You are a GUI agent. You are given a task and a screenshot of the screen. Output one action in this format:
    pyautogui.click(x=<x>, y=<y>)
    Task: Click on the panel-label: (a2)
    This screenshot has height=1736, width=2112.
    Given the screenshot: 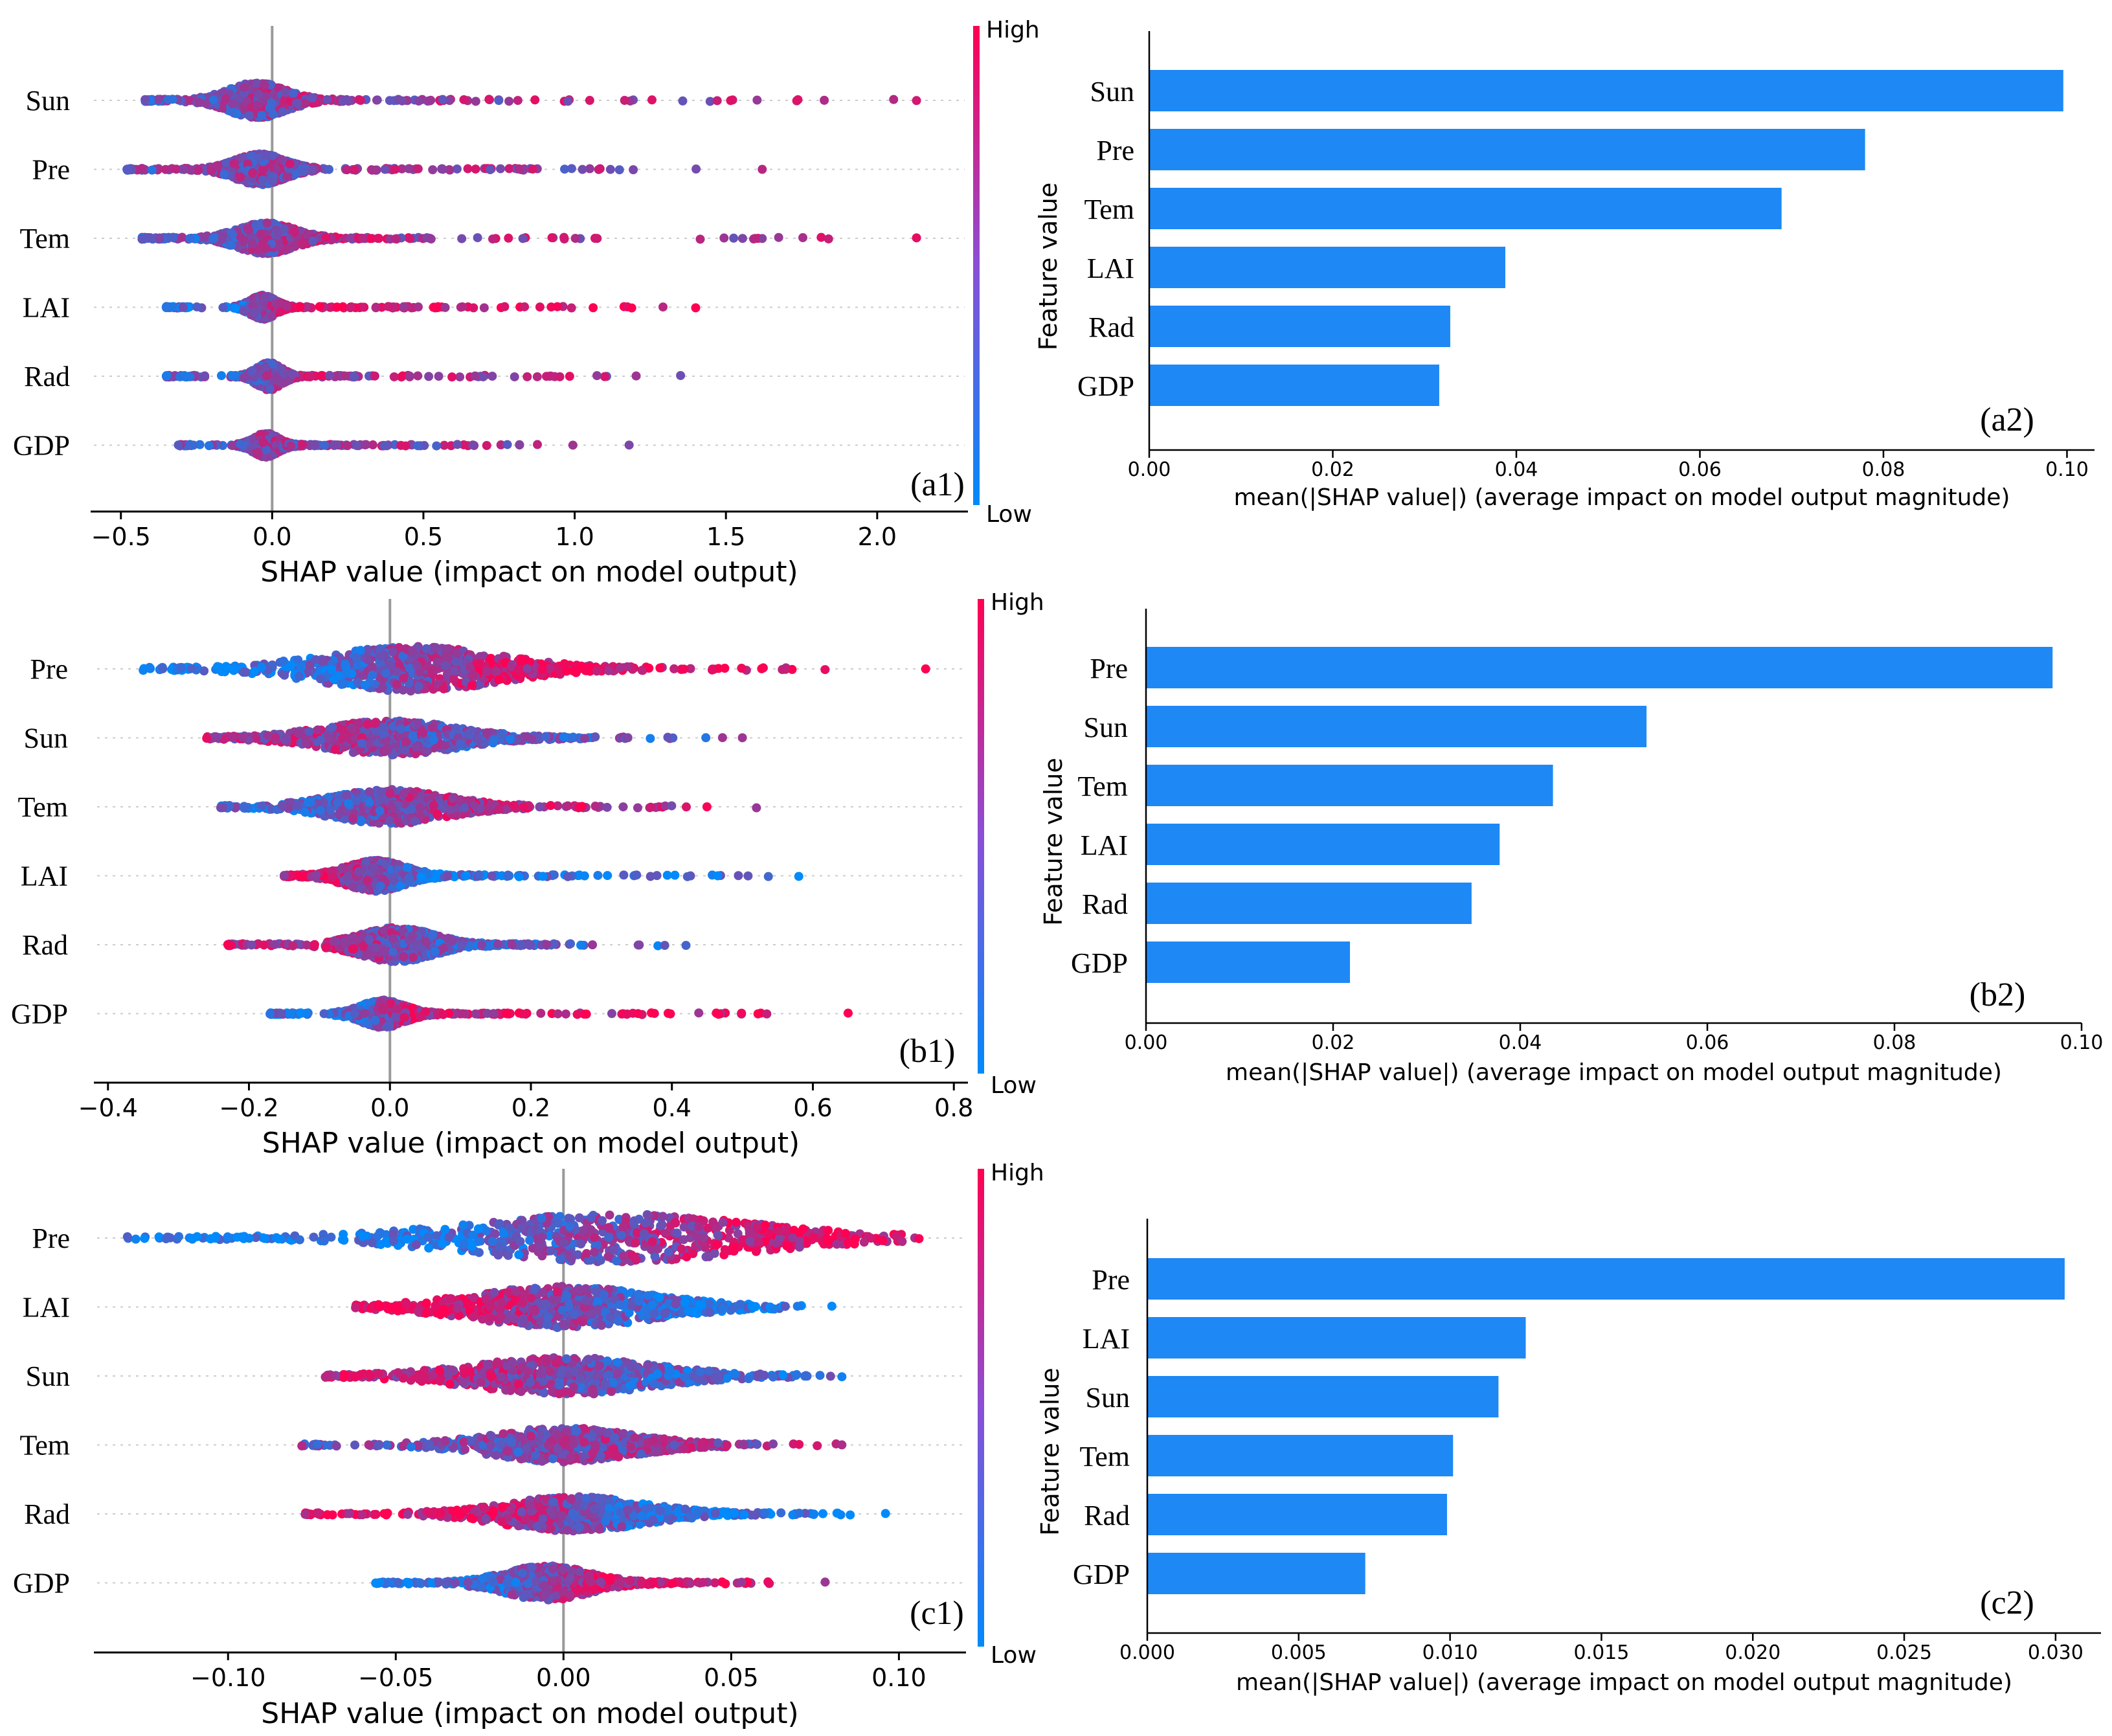 What is the action you would take?
    pyautogui.click(x=2007, y=420)
    